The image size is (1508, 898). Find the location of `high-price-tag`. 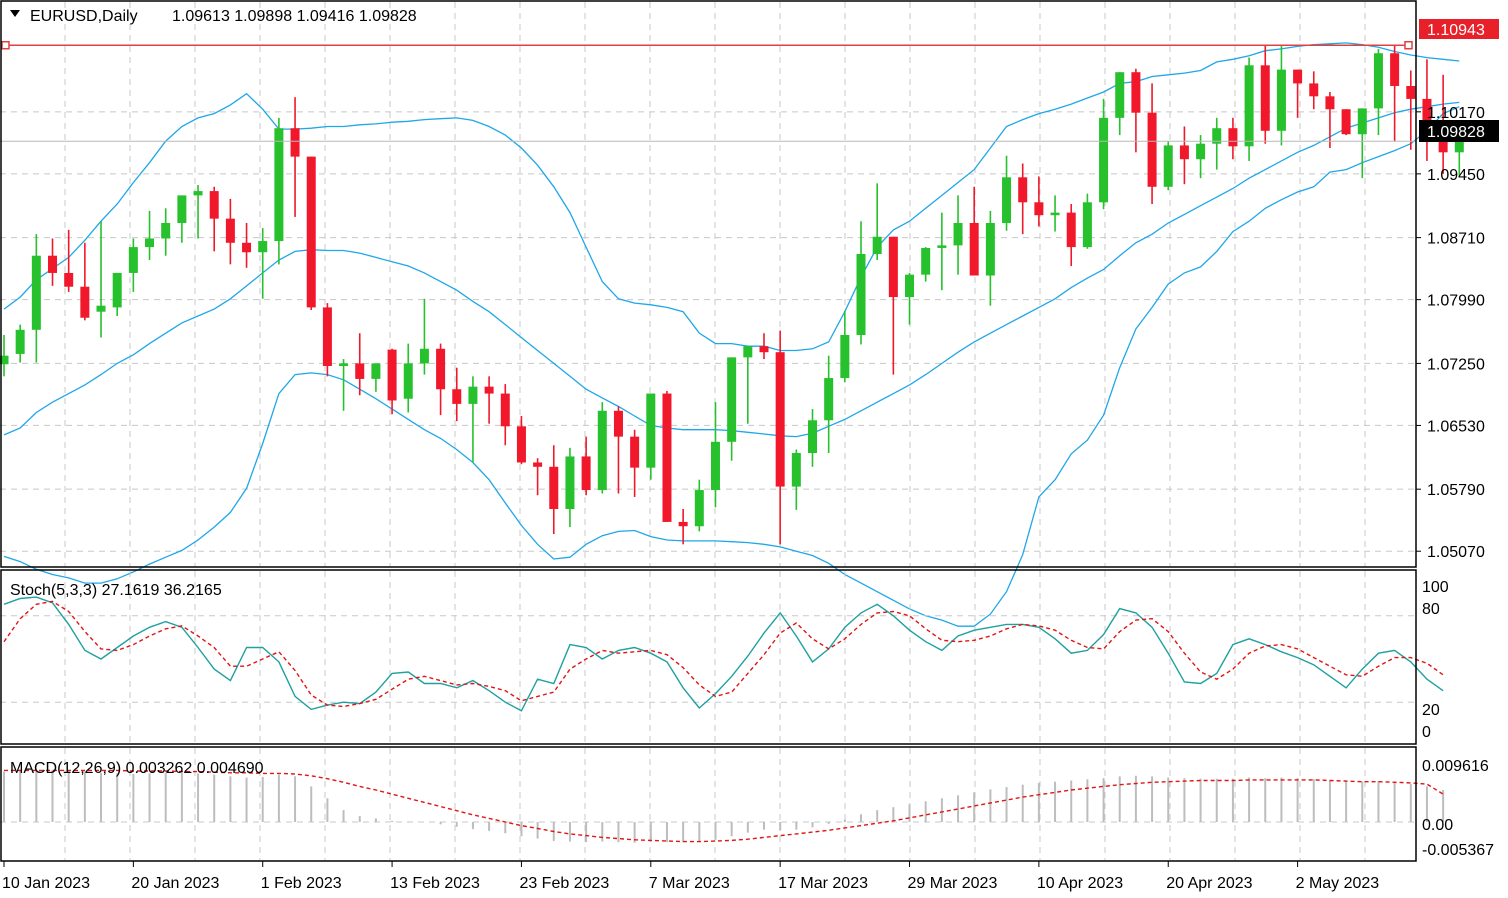

high-price-tag is located at coordinates (1459, 29).